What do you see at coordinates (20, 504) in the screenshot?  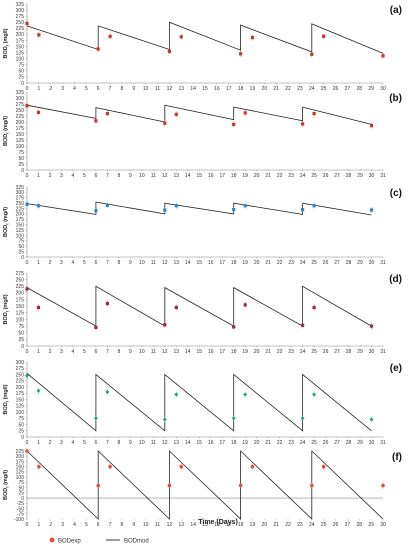 I see `y-tick-label: -25` at bounding box center [20, 504].